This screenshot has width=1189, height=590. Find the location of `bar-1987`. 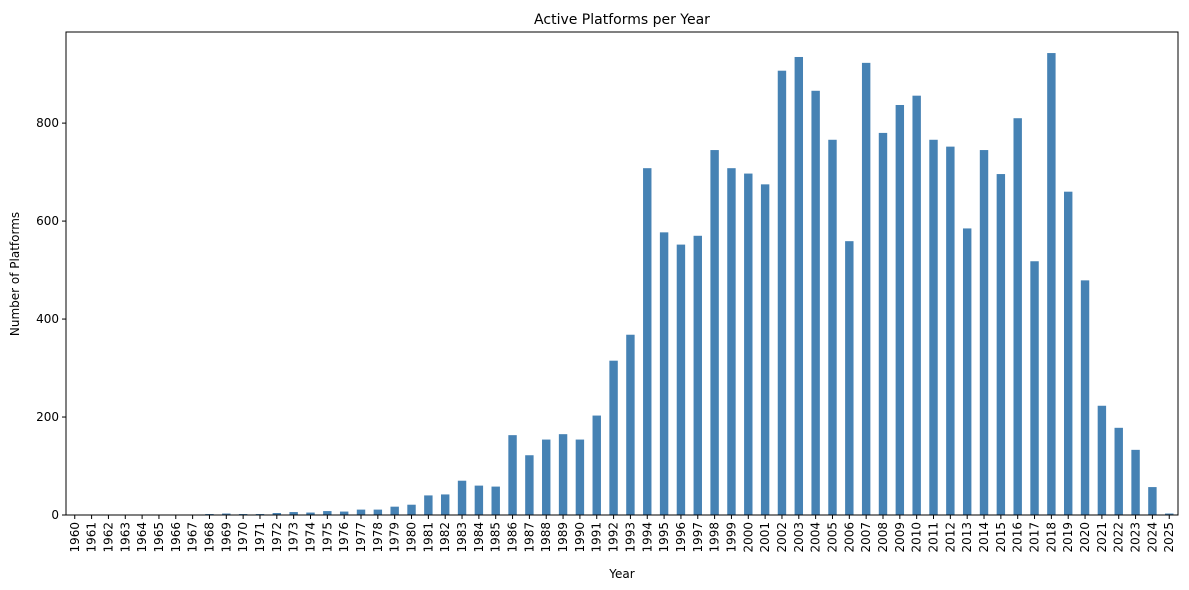

bar-1987 is located at coordinates (529, 485).